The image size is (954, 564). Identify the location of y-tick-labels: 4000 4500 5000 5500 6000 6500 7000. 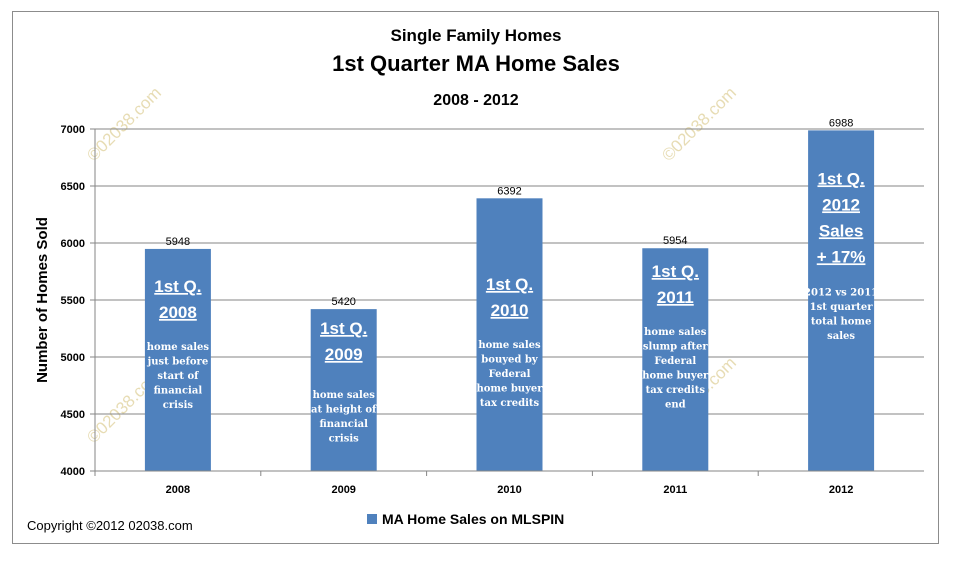
(73, 301).